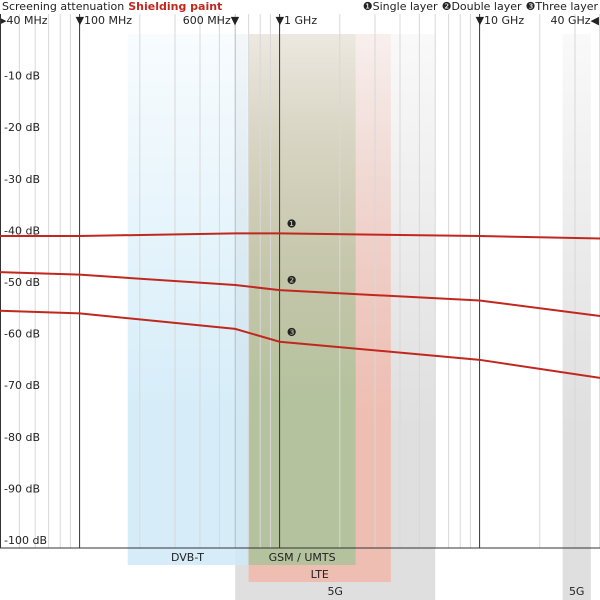 The image size is (600, 600). I want to click on y-tick-label: -50 dB, so click(22, 282).